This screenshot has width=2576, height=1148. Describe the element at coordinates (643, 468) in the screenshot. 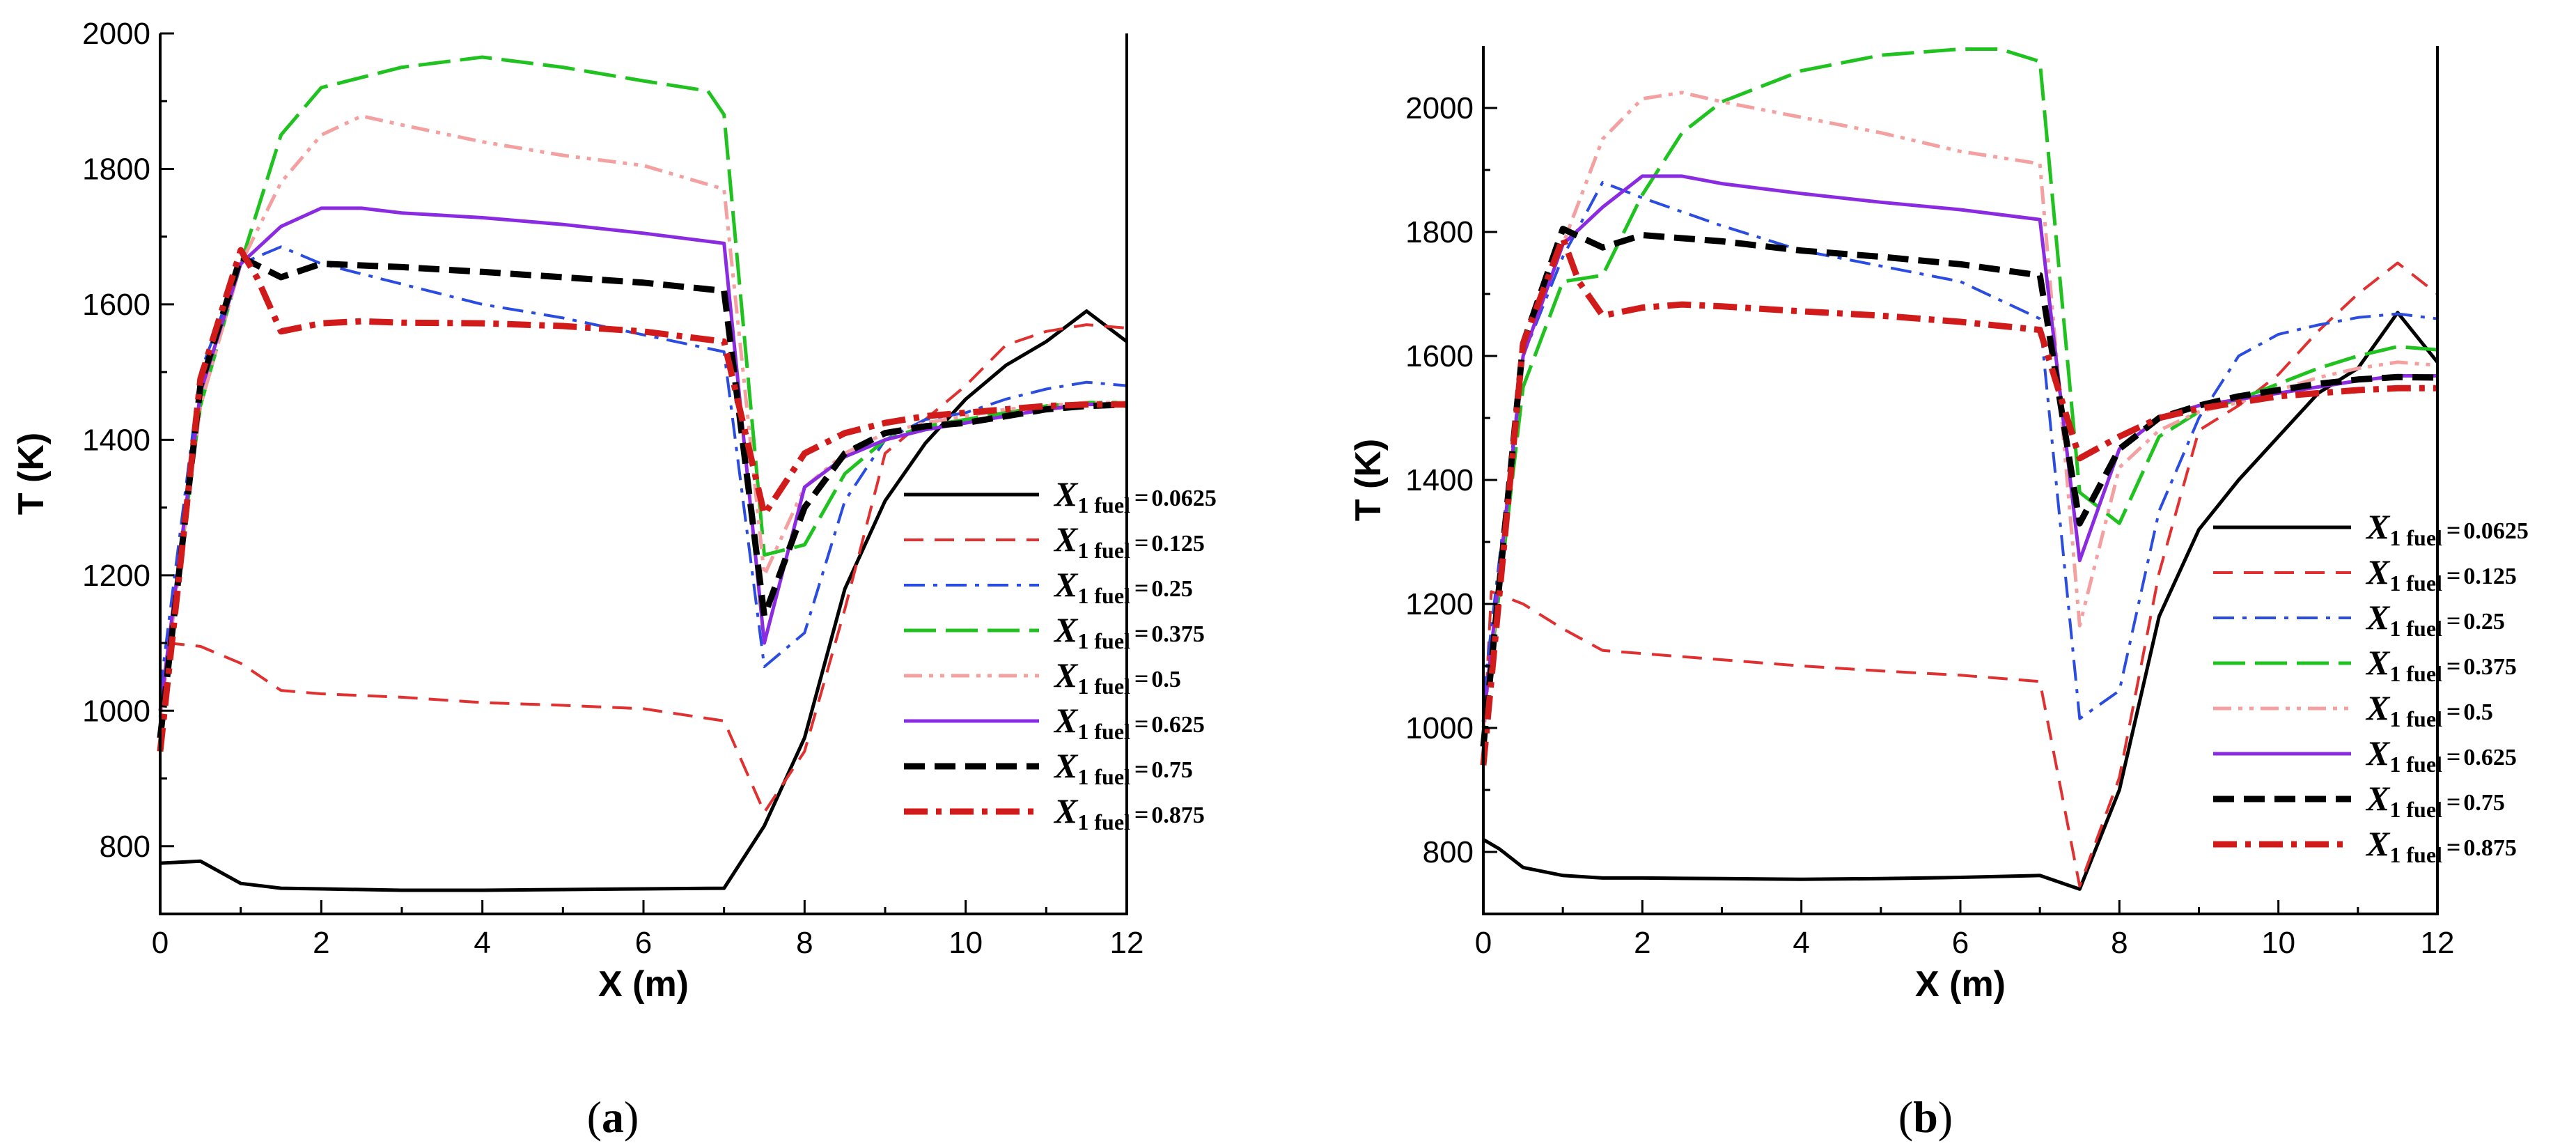

I see `series-line-0.25` at that location.